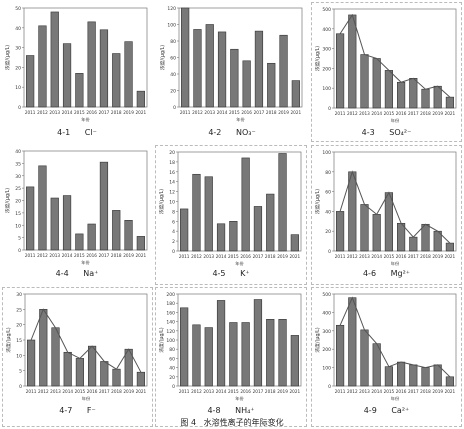 Image resolution: width=464 pixels, height=429 pixels. Describe the element at coordinates (326, 69) in the screenshot. I see `y-tick-label: 200` at that location.